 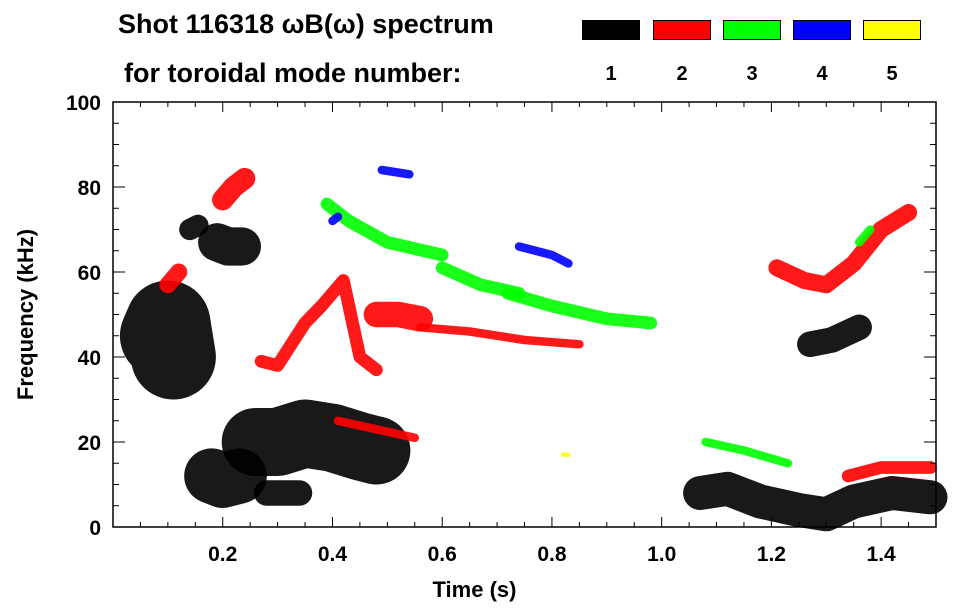 What do you see at coordinates (882, 554) in the screenshot?
I see `x-tick-label: 1.4` at bounding box center [882, 554].